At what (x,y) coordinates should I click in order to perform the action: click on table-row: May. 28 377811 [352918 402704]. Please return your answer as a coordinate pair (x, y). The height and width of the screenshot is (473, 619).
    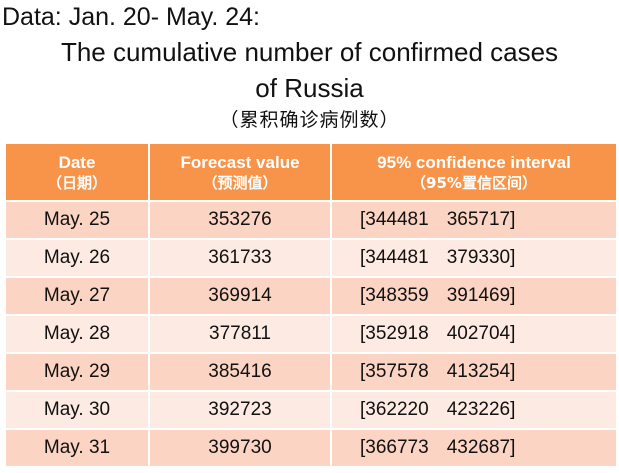
    Looking at the image, I should click on (311, 334).